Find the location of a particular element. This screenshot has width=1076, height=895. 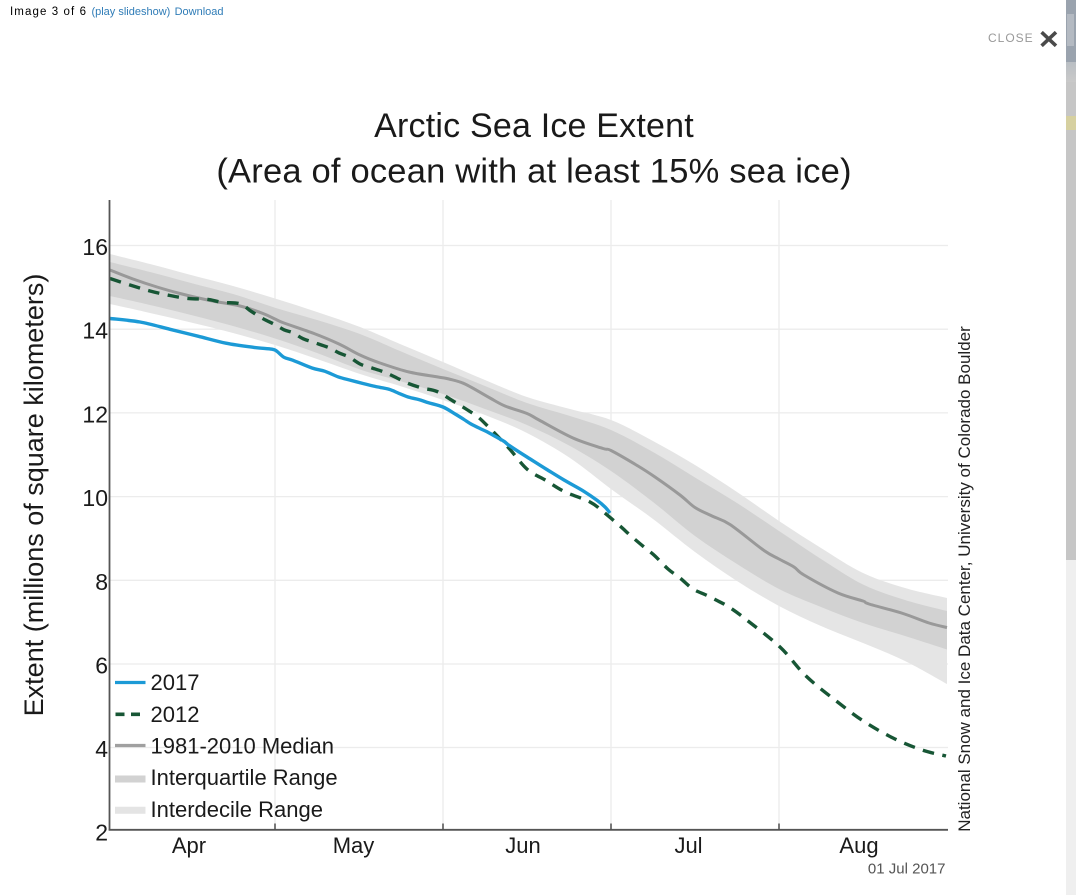

svg-text: Interdecile Range is located at coordinates (237, 809).